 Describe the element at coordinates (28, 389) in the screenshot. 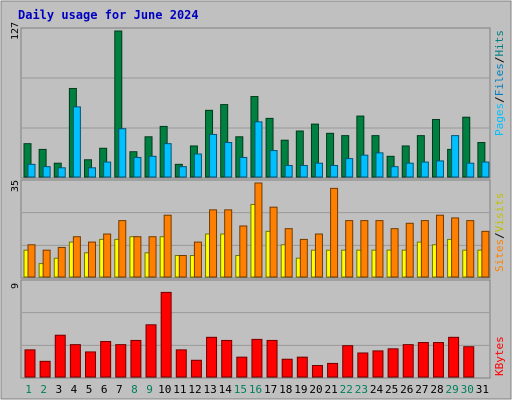

I see `day-label: 1` at that location.